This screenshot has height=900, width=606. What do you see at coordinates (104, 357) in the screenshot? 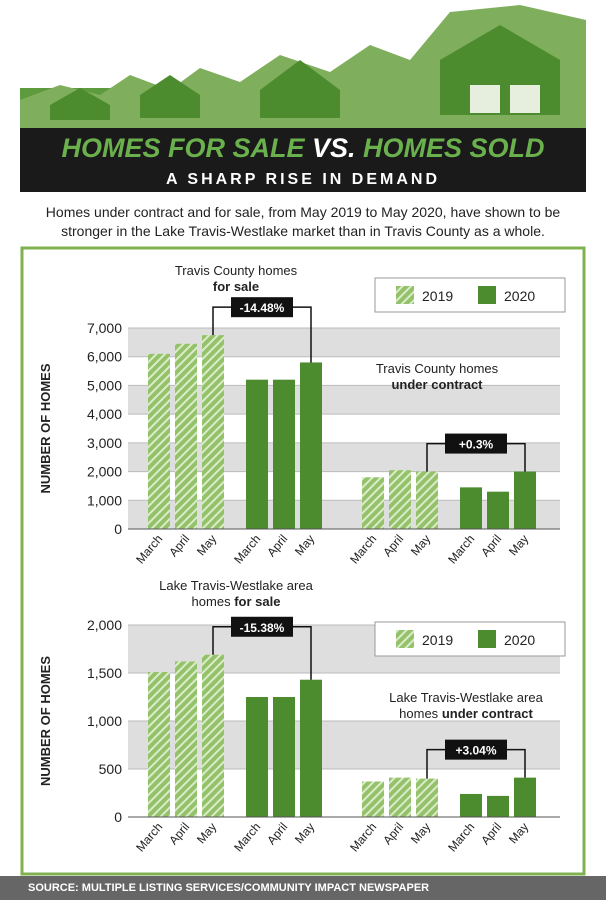
I see `y-tick-label: 6,000` at bounding box center [104, 357].